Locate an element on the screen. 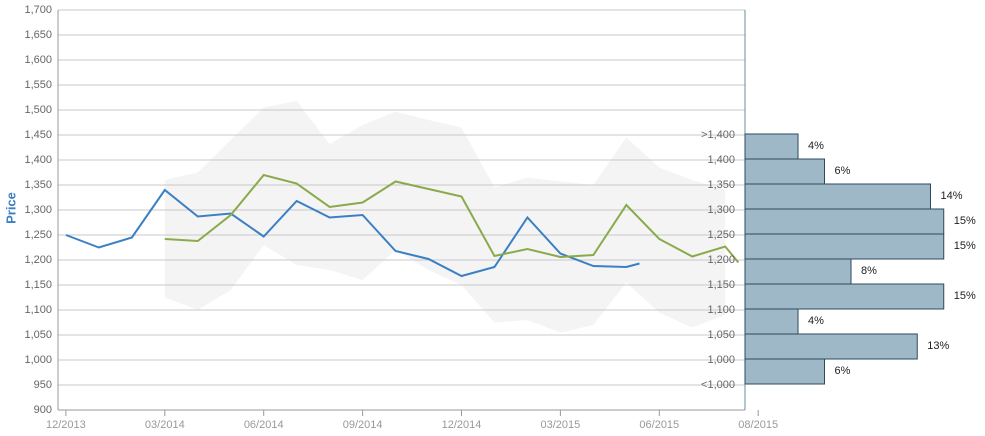  hist-category-label: 1,000 is located at coordinates (721, 360).